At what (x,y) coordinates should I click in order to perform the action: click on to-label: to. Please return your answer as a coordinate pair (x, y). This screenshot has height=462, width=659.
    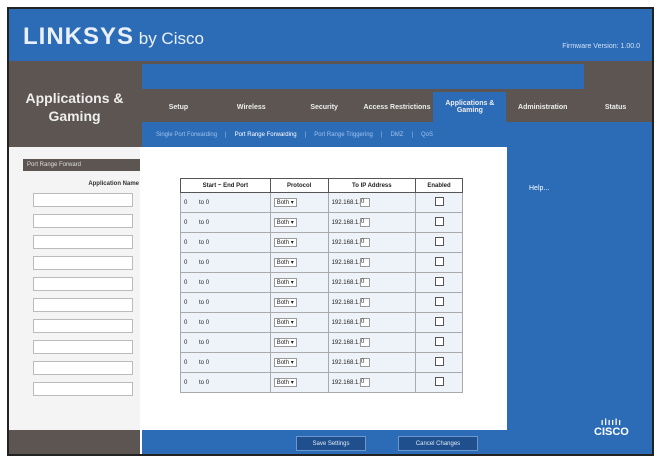
    Looking at the image, I should click on (202, 362).